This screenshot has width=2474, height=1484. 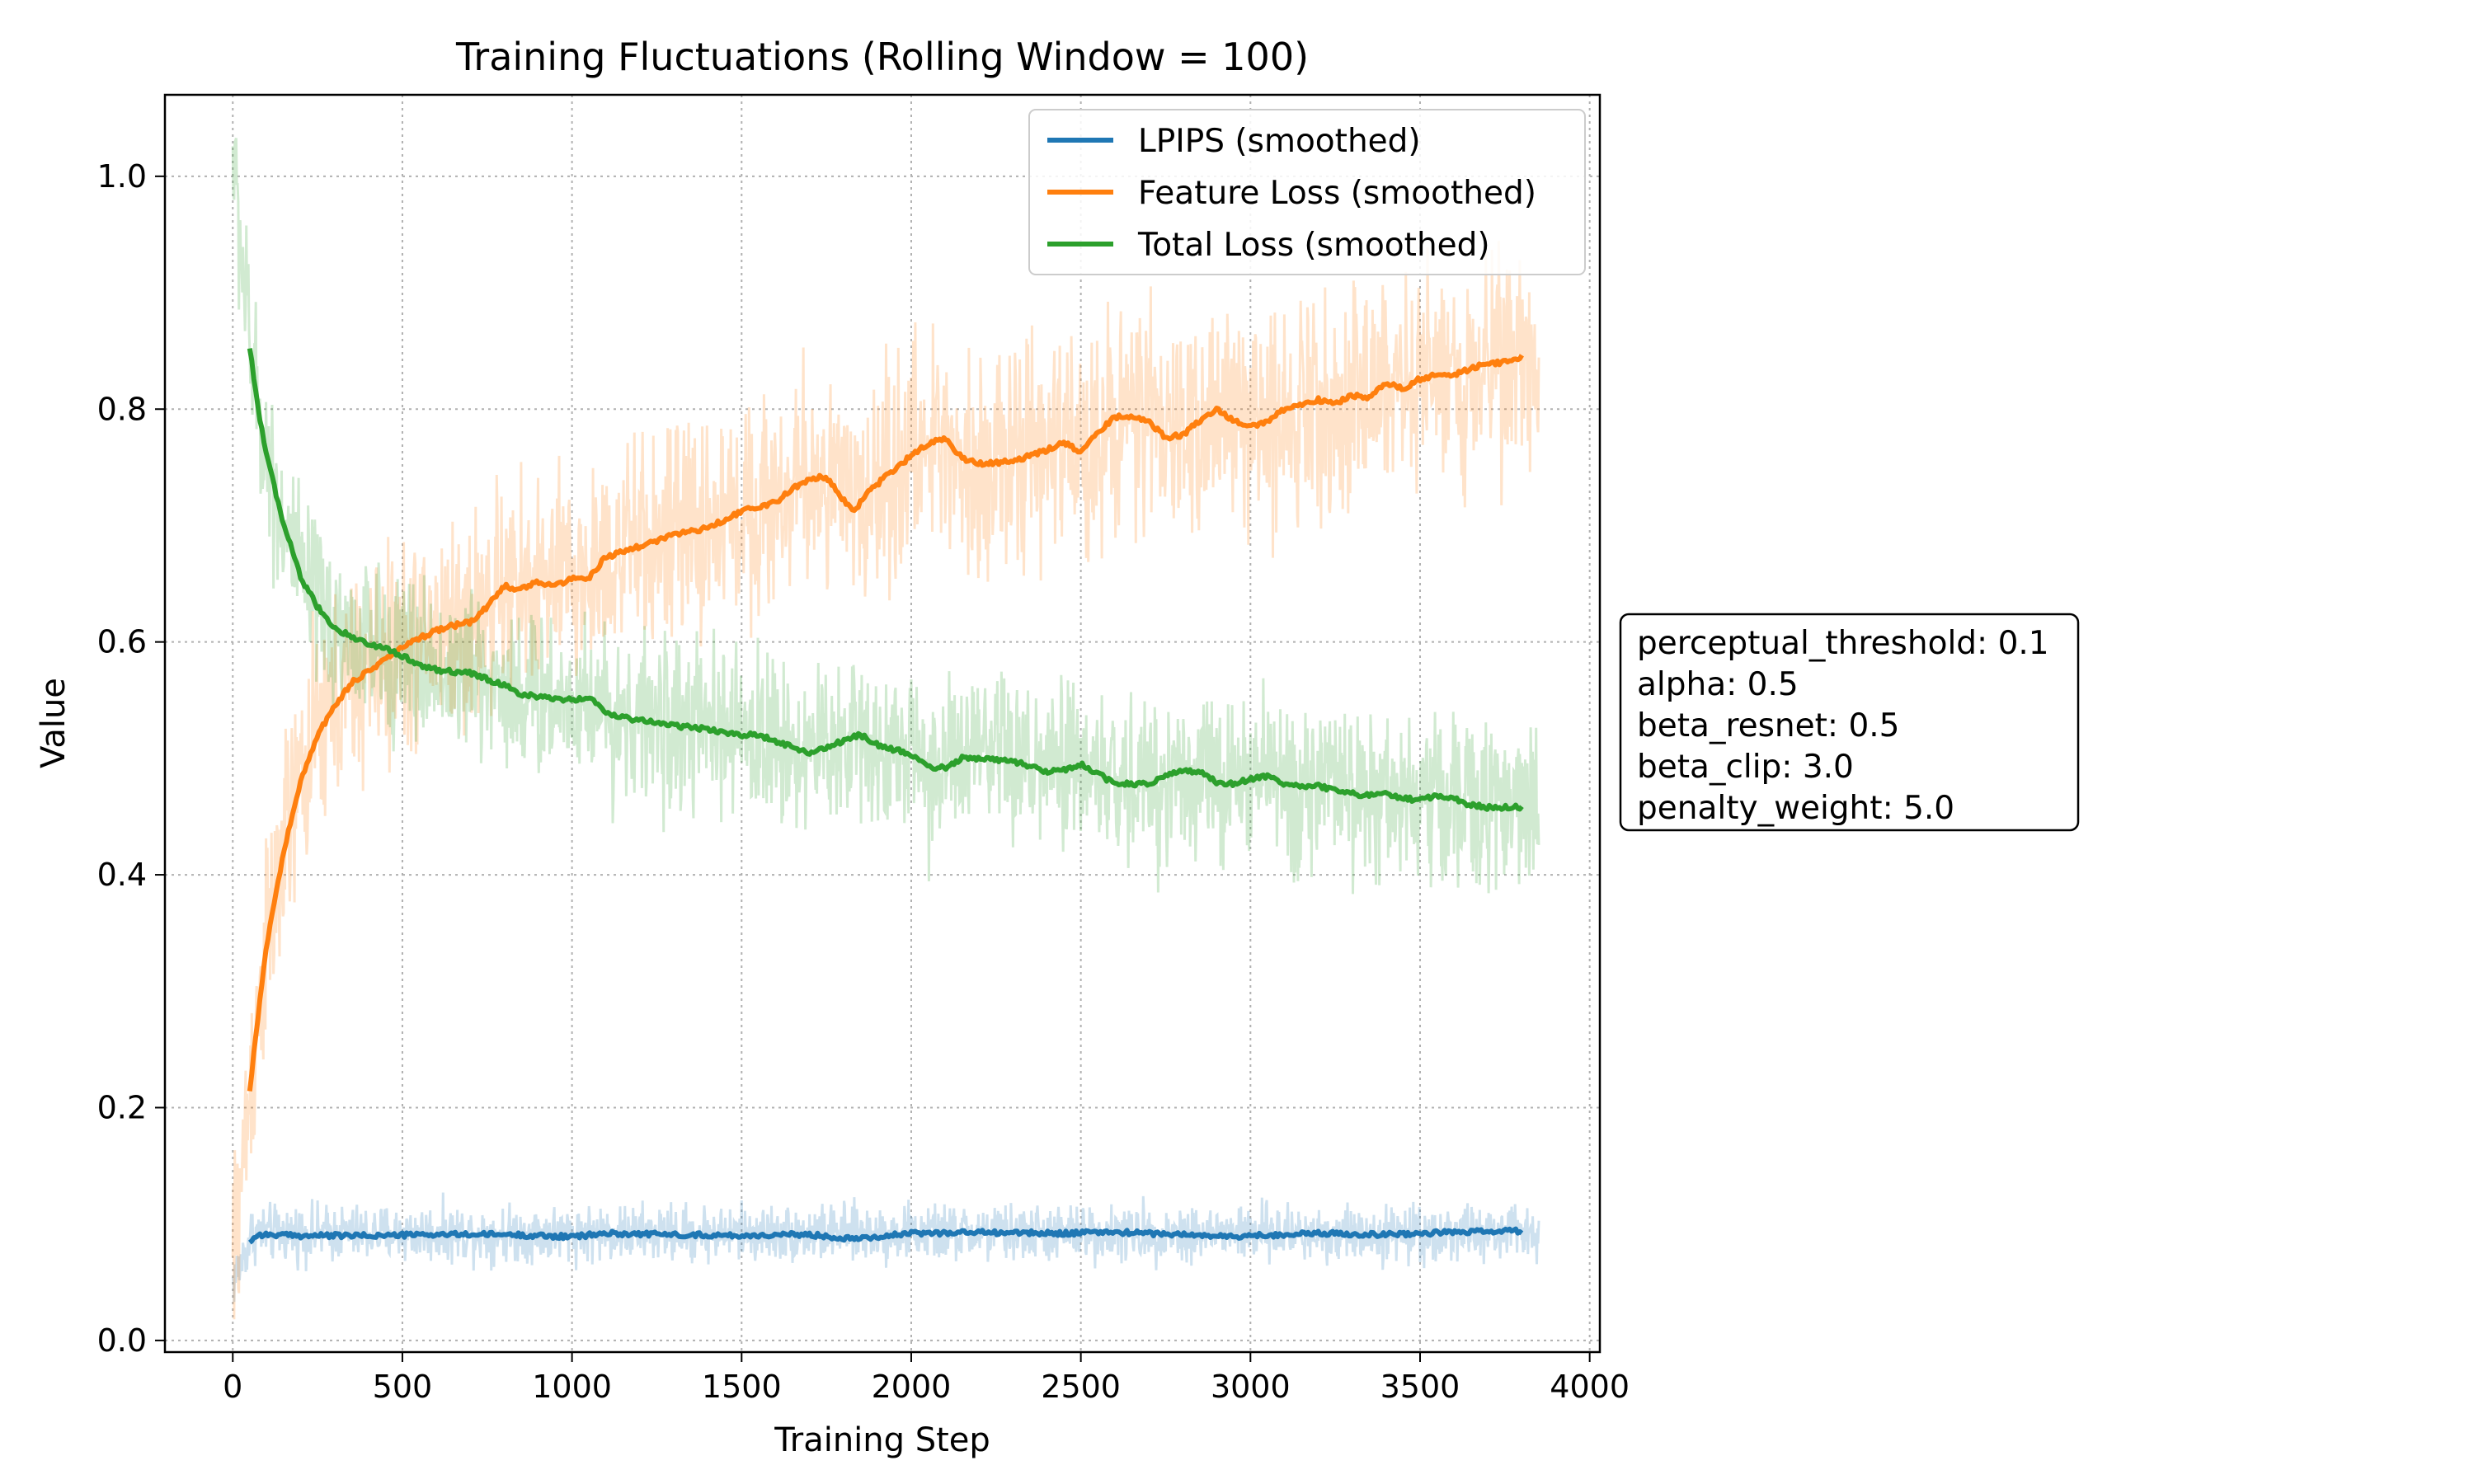 What do you see at coordinates (1251, 1387) in the screenshot?
I see `x-tick-label: 3000` at bounding box center [1251, 1387].